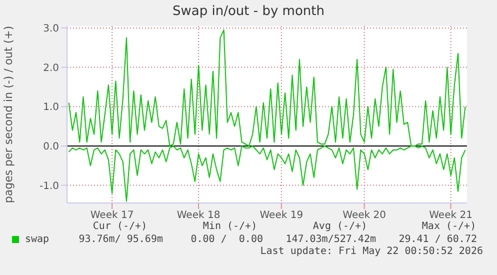  I want to click on x-tick-label: Week 18, so click(198, 216).